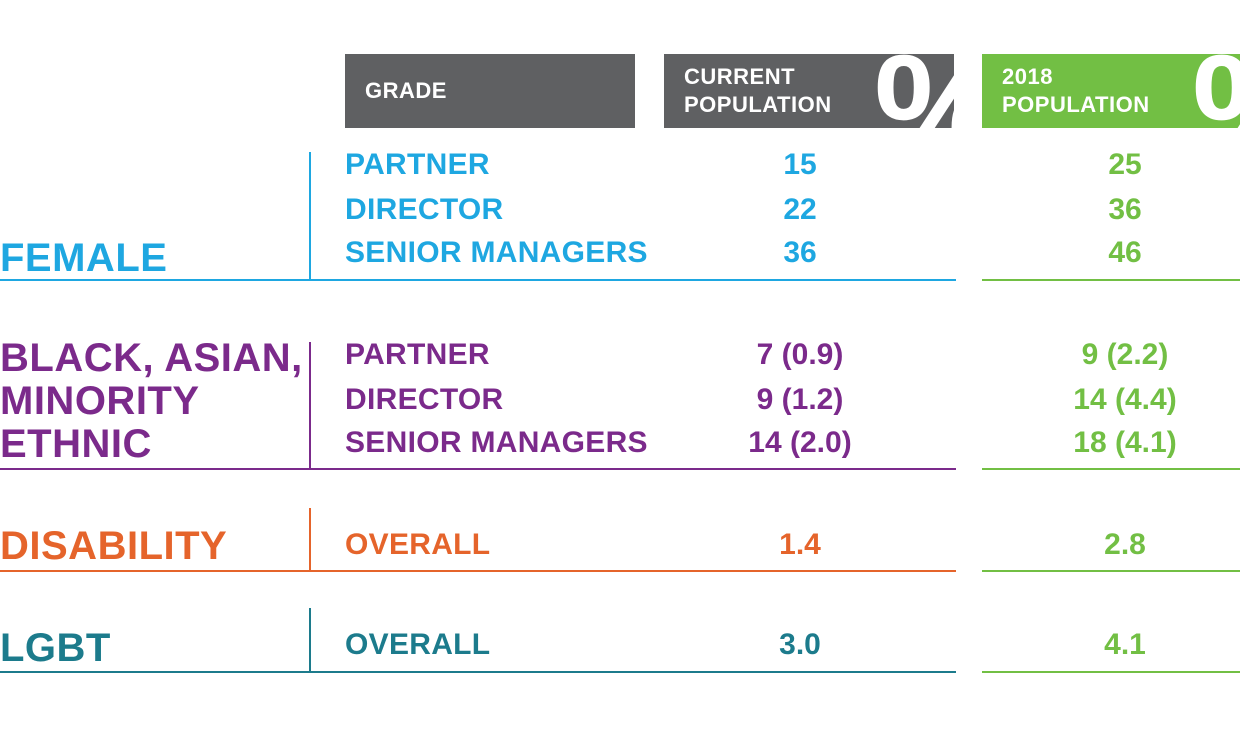 This screenshot has height=744, width=1240. Describe the element at coordinates (620, 645) in the screenshot. I see `table-row-lgbt-overall: OVERALL 3.0 4.1` at that location.